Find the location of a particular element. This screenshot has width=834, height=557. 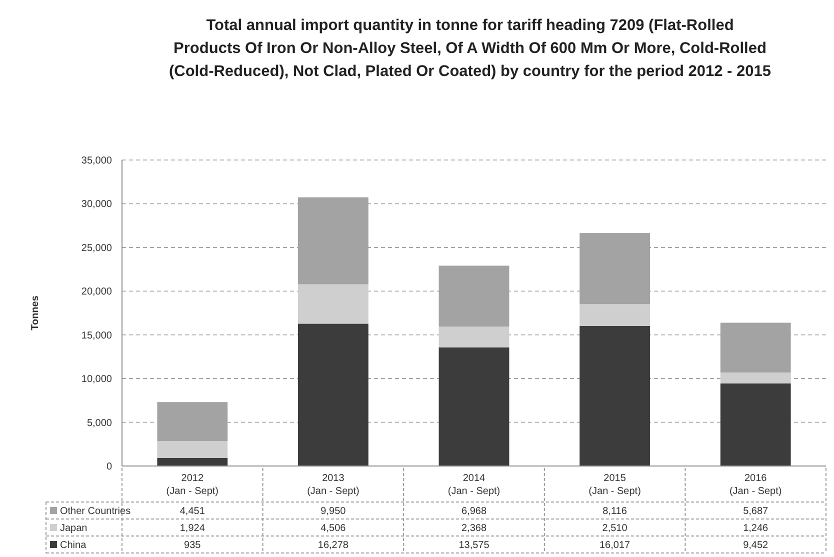

y-axis-title: Tonnes is located at coordinates (35, 312).